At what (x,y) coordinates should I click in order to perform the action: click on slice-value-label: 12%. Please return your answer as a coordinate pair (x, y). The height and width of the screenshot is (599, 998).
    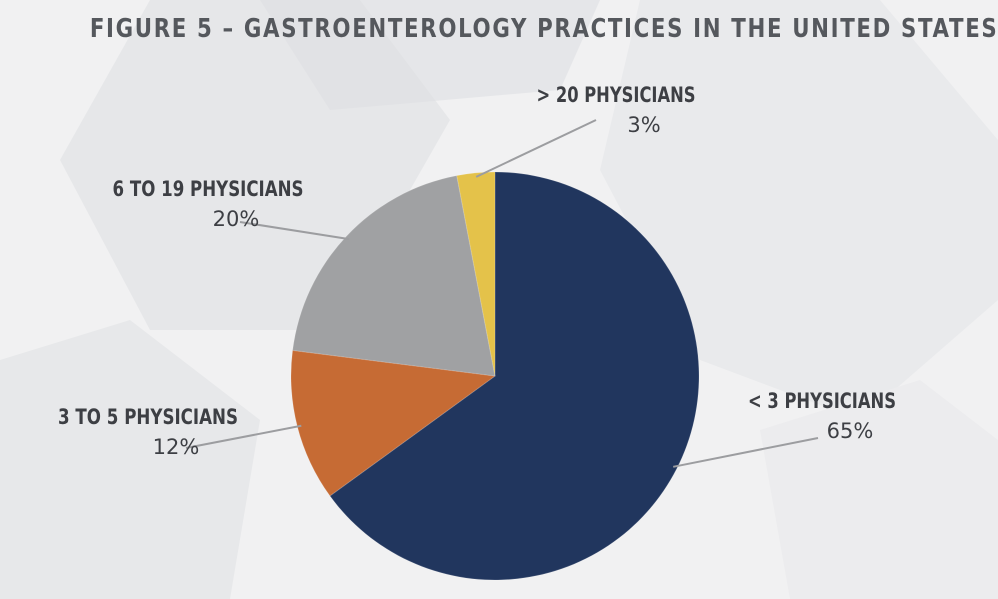
    Looking at the image, I should click on (176, 447).